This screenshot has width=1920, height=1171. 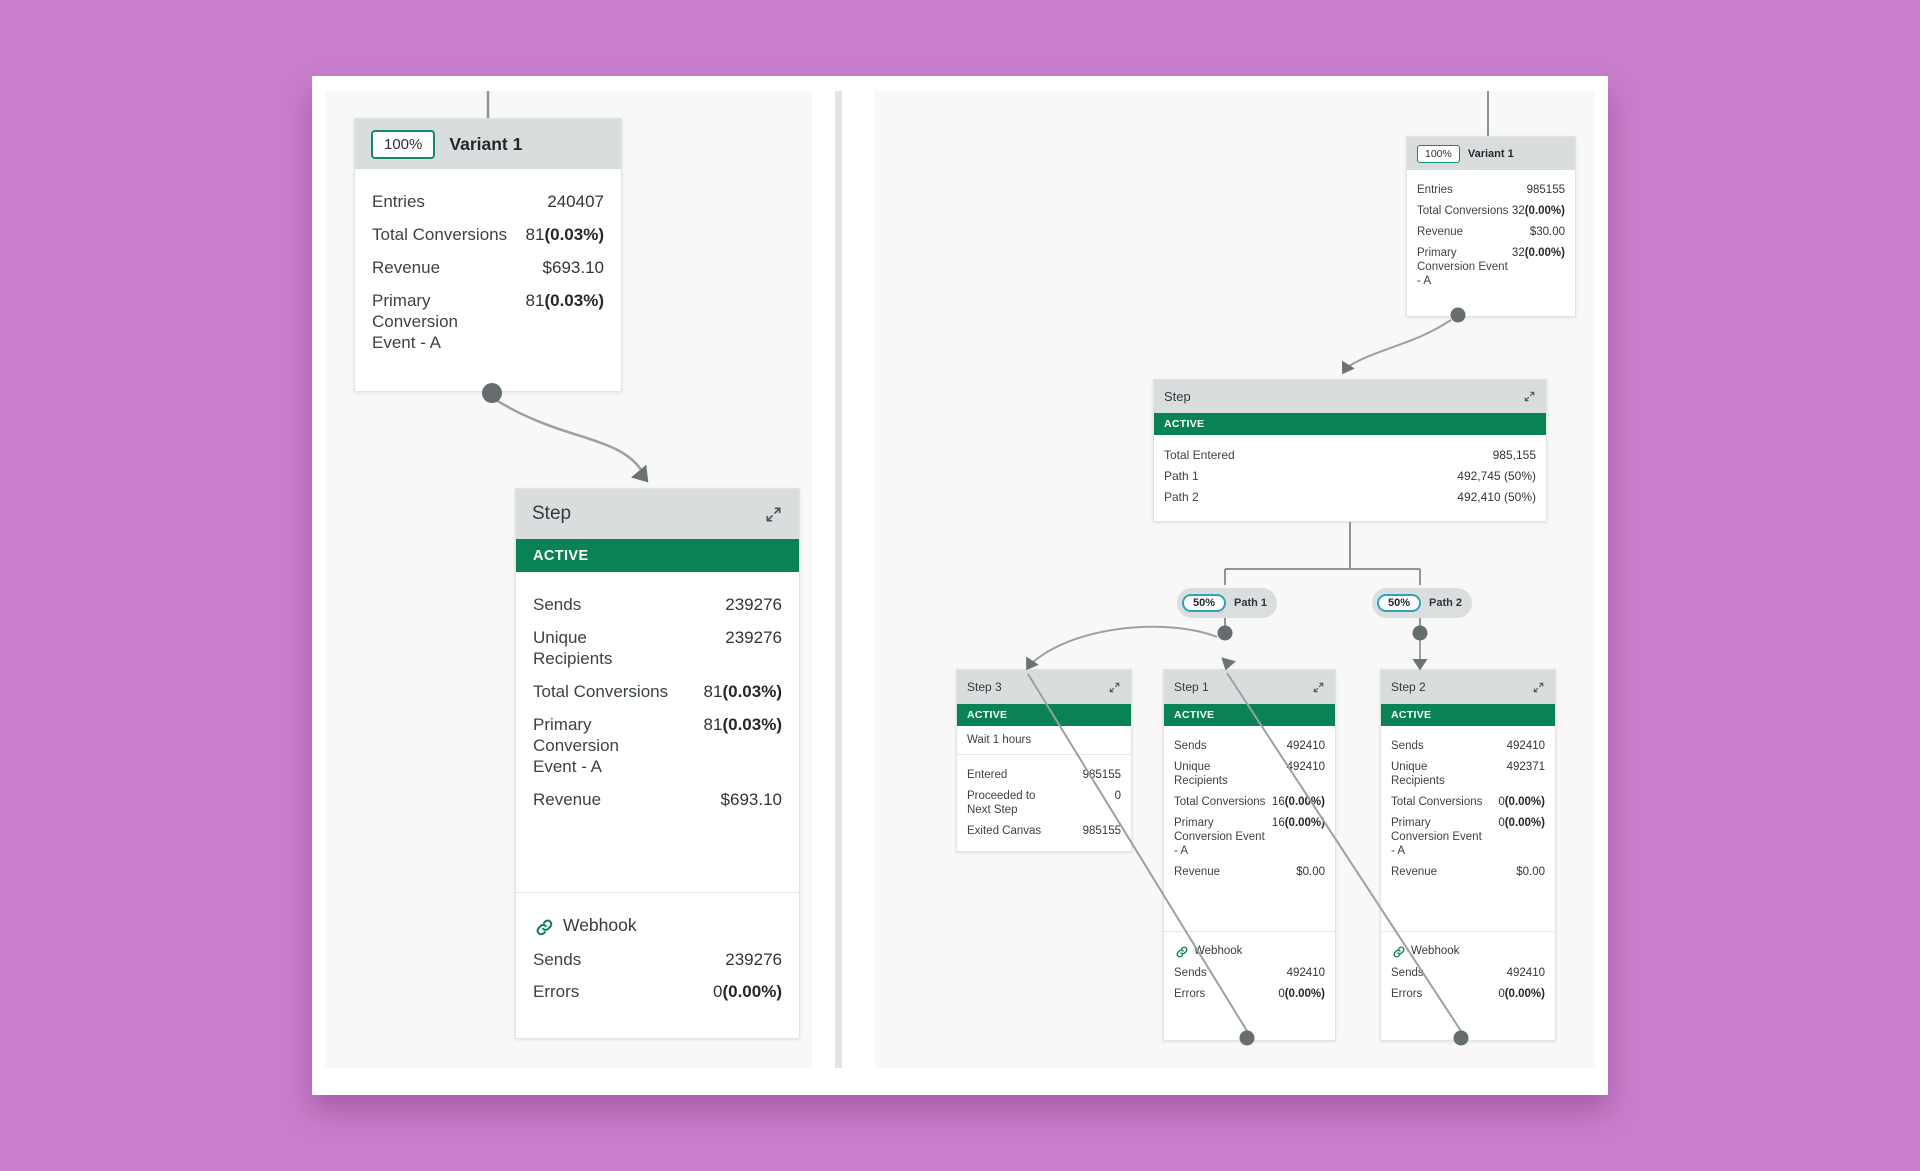 What do you see at coordinates (488, 201) in the screenshot?
I see `stat-row: Entries 240407` at bounding box center [488, 201].